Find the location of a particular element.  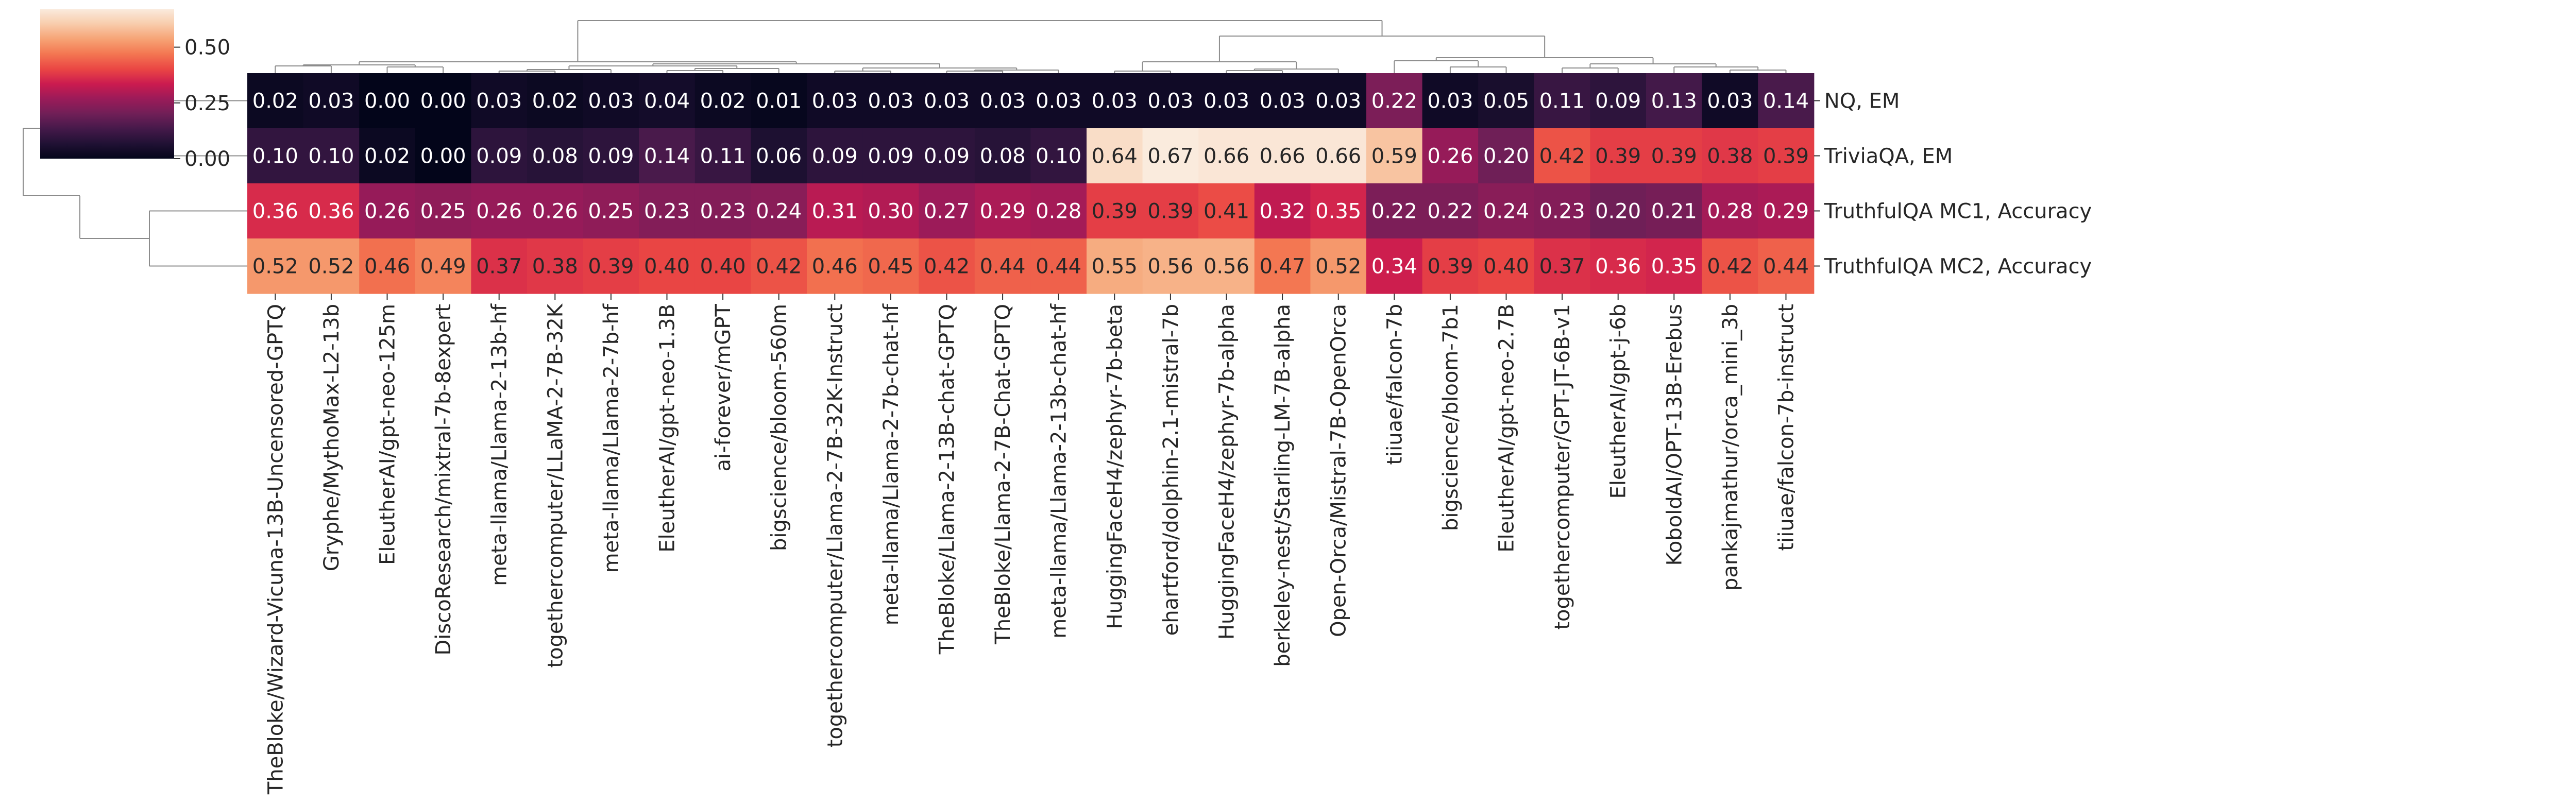

cell-value-label: 0.14 is located at coordinates (667, 157).